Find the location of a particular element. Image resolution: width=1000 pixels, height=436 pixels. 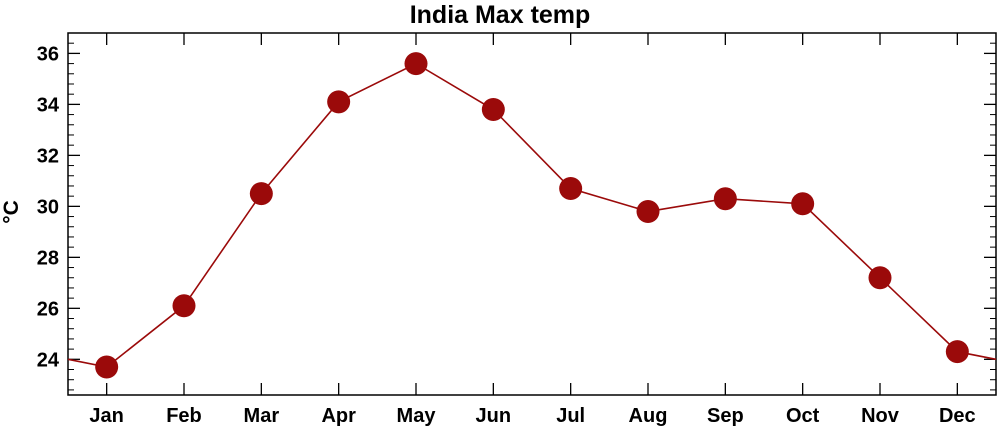

data-point-apr is located at coordinates (339, 102).